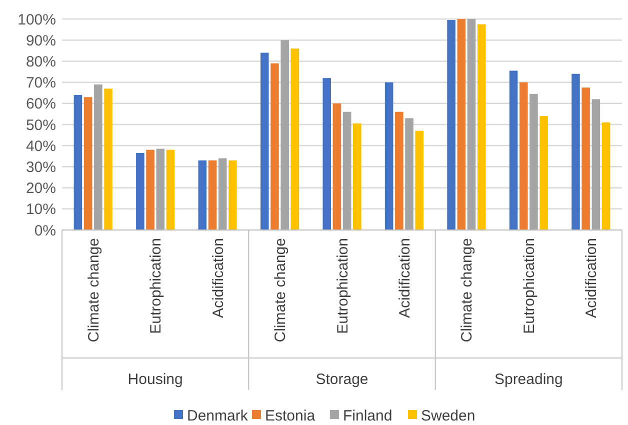  Describe the element at coordinates (41, 104) in the screenshot. I see `y-tick-label: 60%` at that location.